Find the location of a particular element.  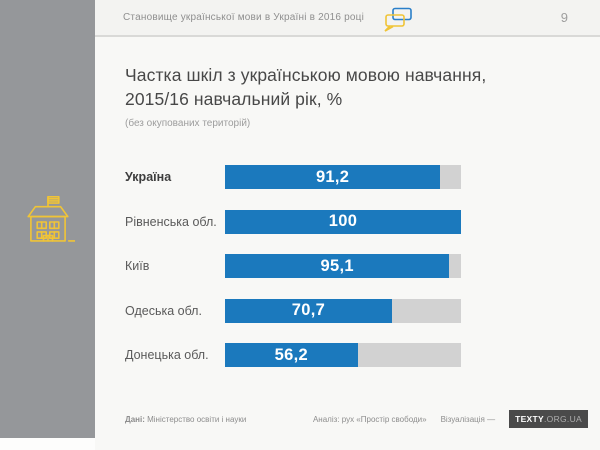

chart-row: Одеська обл. 70,7 is located at coordinates (345, 310).